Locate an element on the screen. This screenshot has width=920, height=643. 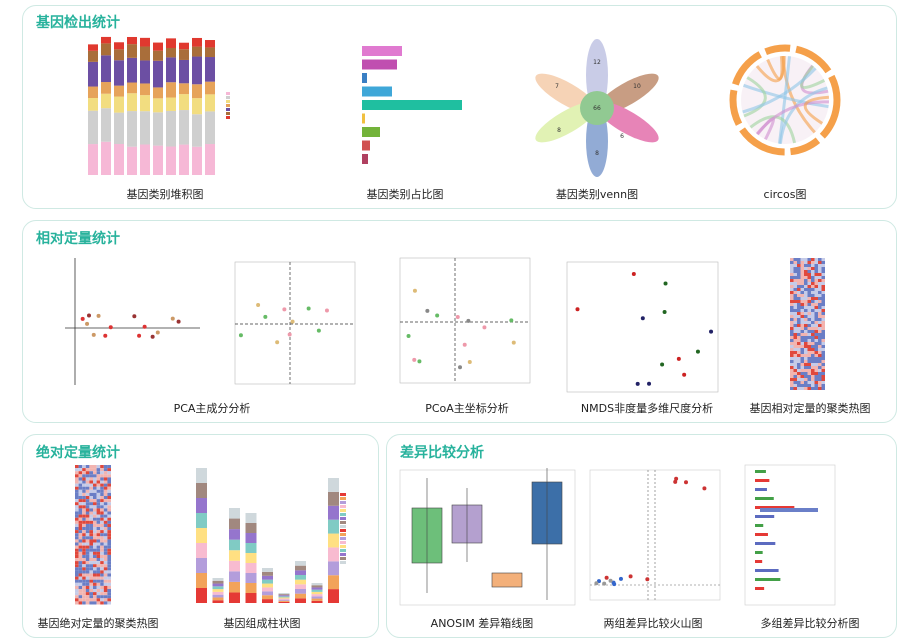
caption: 基因类别堆积图 is located at coordinates (165, 194).